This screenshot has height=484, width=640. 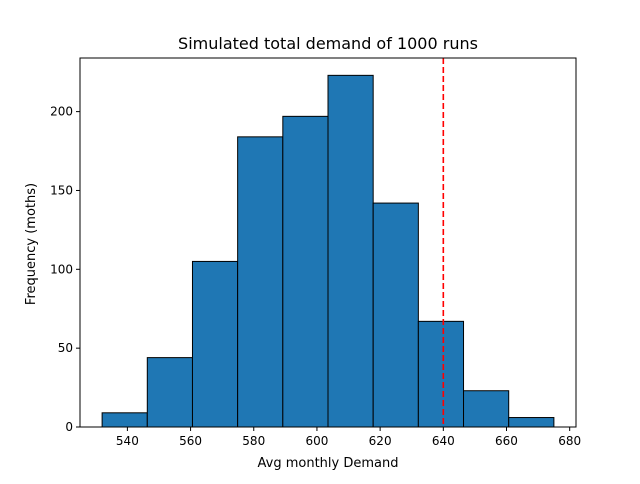 What do you see at coordinates (127, 441) in the screenshot?
I see `x-tick-label: 540` at bounding box center [127, 441].